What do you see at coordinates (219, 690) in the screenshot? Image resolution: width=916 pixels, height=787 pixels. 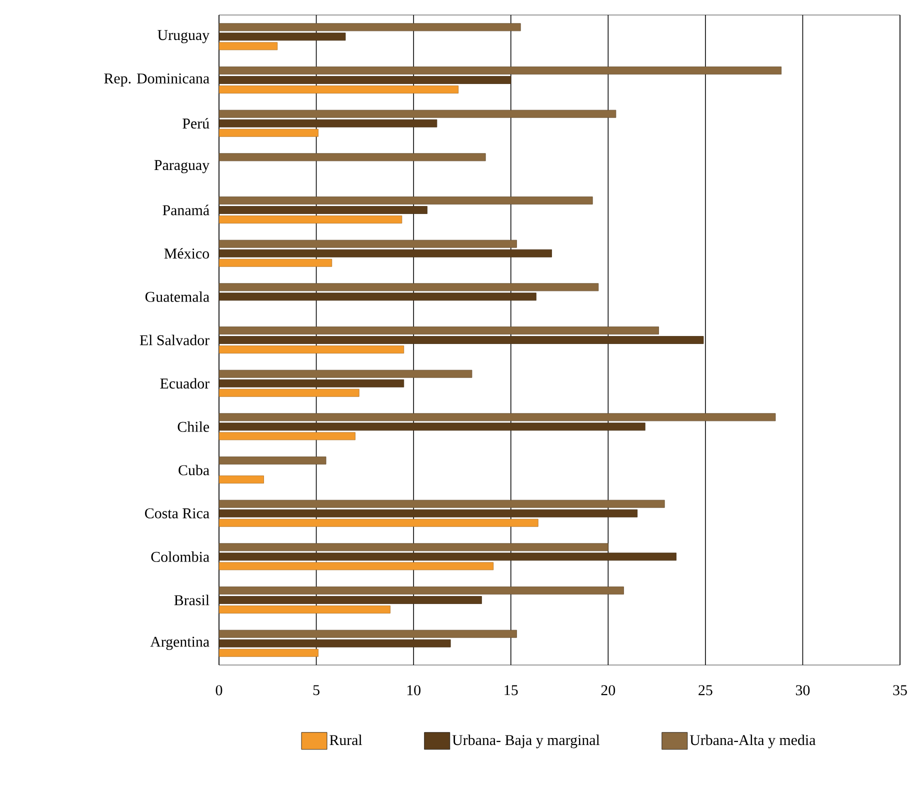 I see `x-tick-label: 0` at bounding box center [219, 690].